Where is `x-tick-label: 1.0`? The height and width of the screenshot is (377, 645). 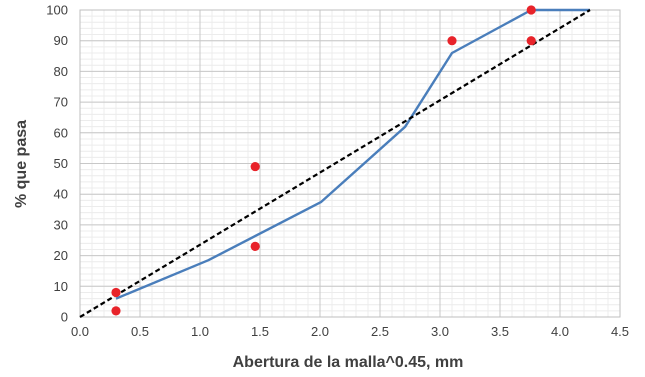
x-tick-label: 1.0 is located at coordinates (200, 331).